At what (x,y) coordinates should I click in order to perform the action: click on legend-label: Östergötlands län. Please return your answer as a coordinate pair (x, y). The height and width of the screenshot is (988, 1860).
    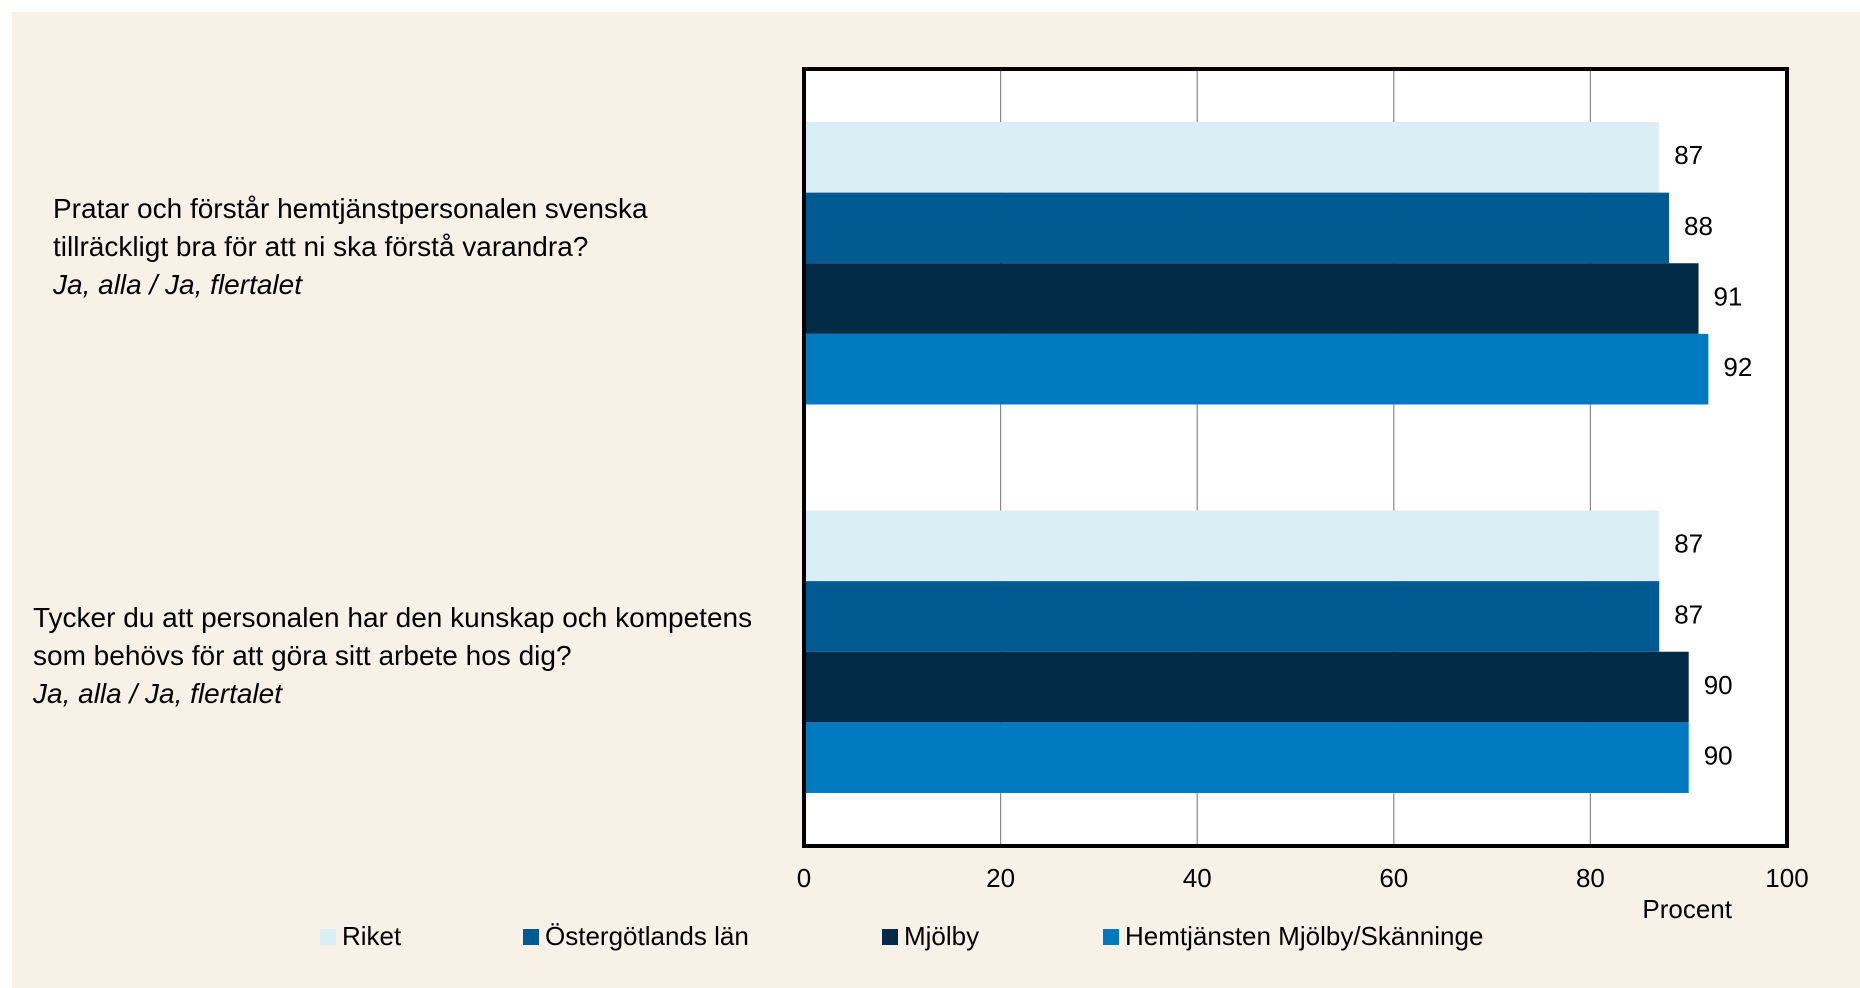
    Looking at the image, I should click on (647, 936).